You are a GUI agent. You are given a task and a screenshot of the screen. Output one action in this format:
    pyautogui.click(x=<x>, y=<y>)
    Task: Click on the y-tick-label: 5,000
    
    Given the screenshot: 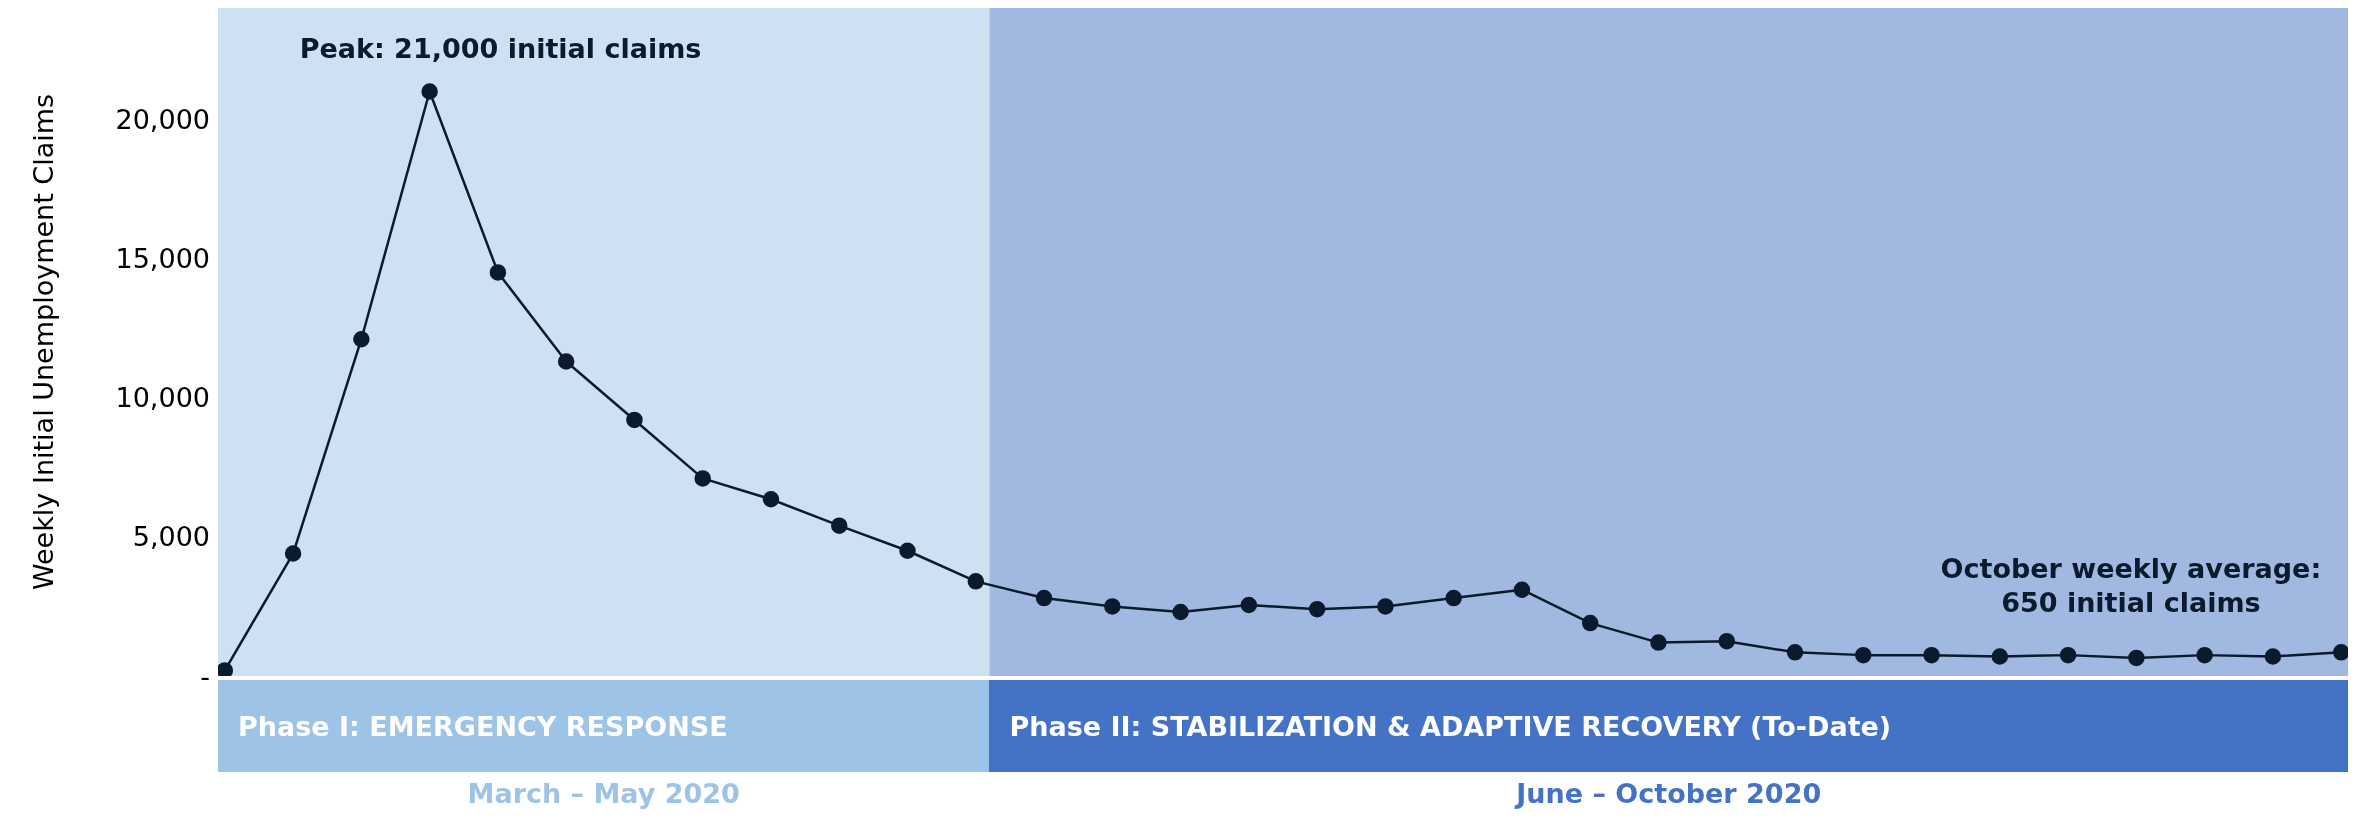 What is the action you would take?
    pyautogui.click(x=171, y=537)
    